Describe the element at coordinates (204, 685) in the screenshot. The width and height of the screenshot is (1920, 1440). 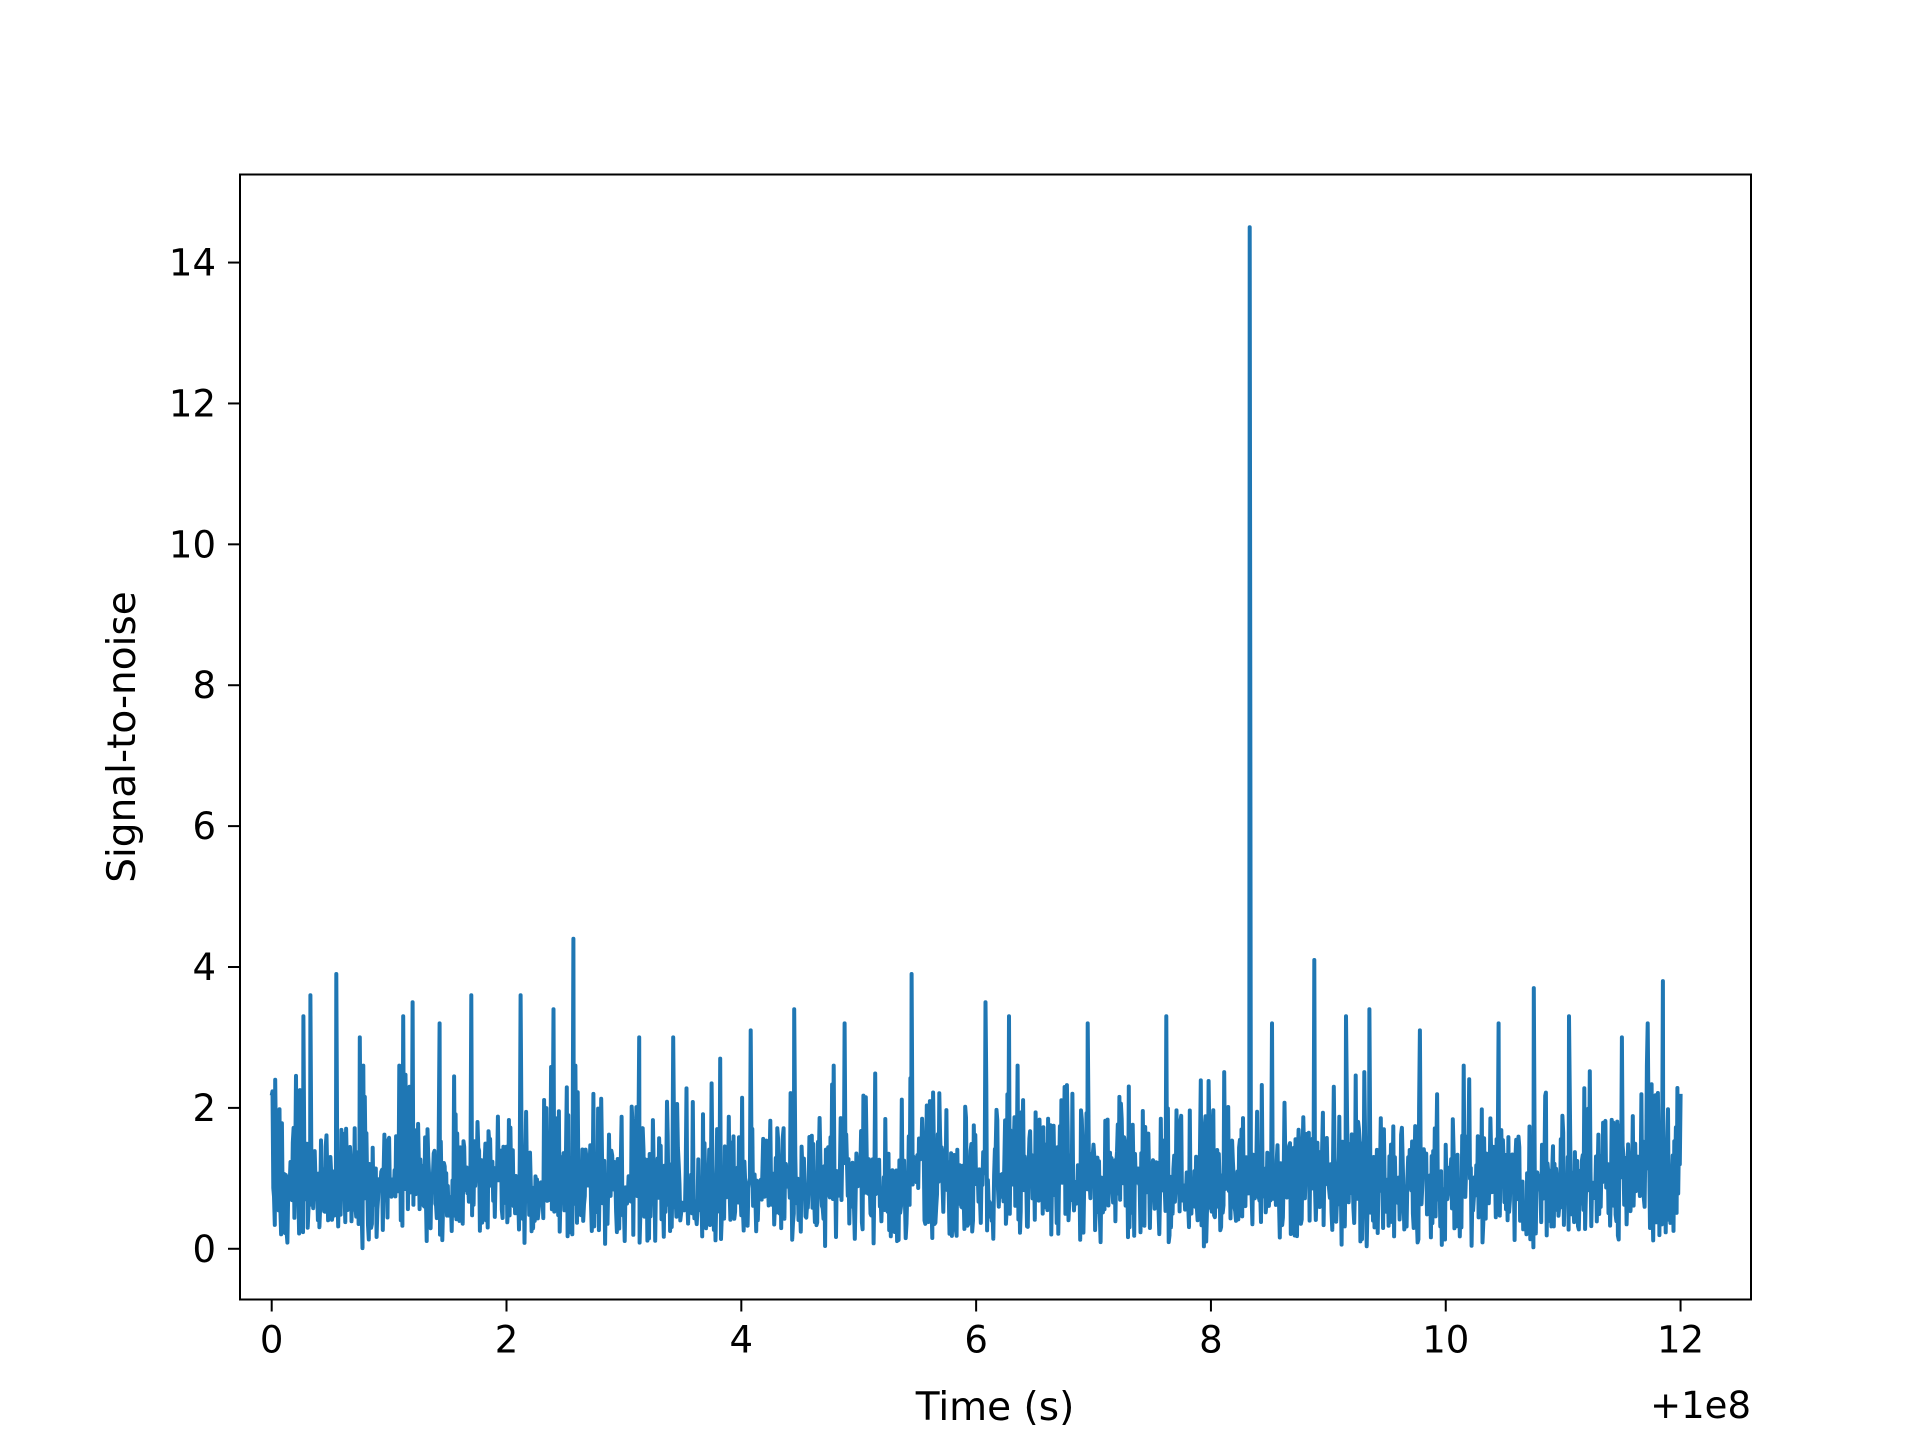
I see `y-tick-label: 8` at that location.